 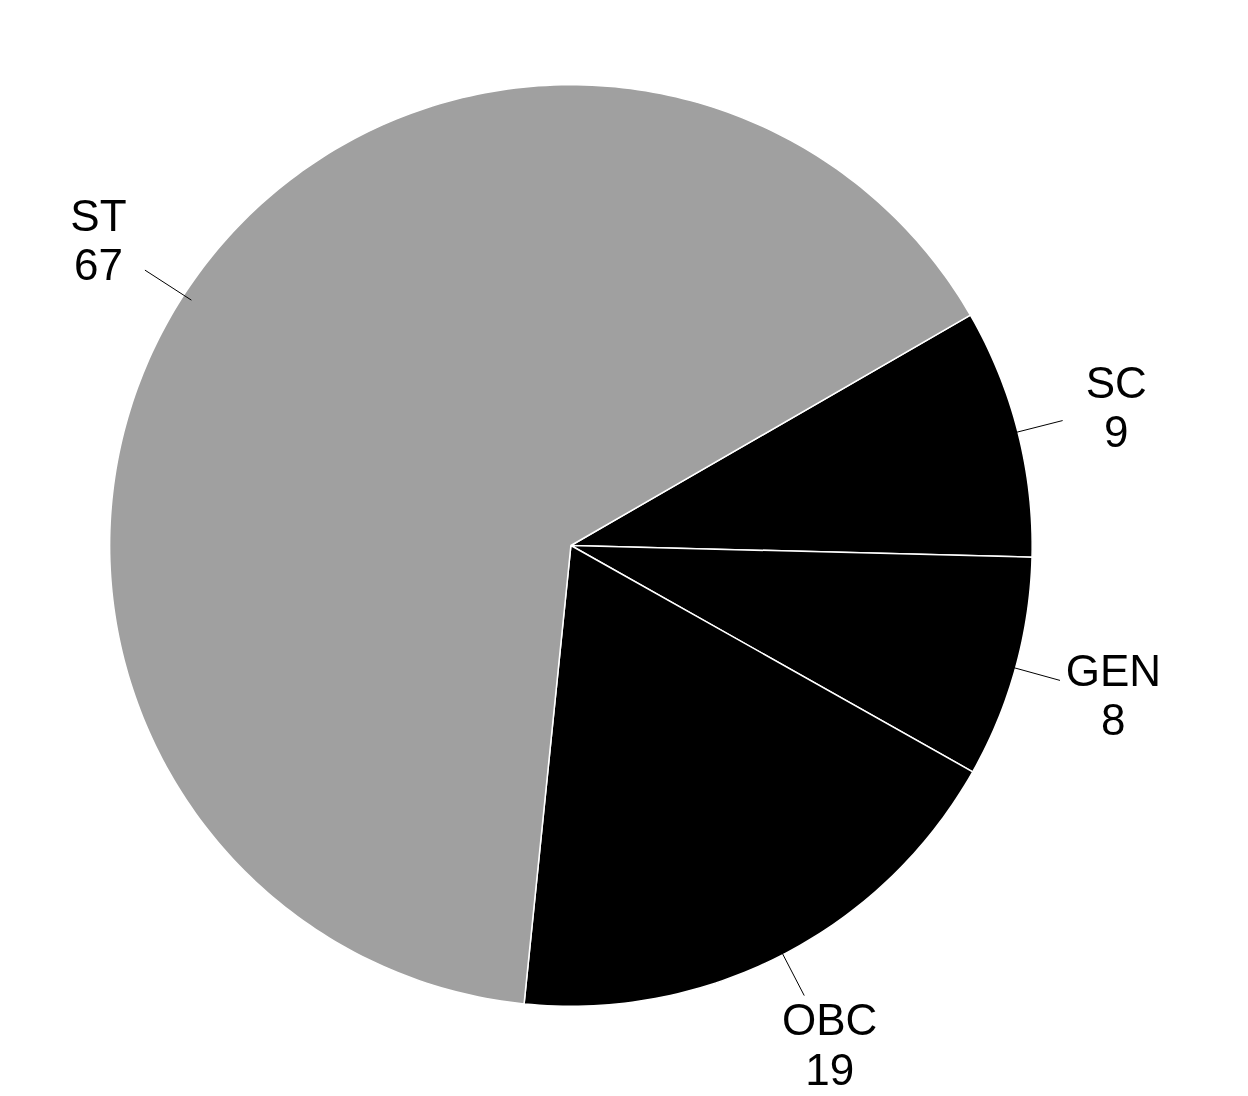 What do you see at coordinates (830, 1020) in the screenshot?
I see `slice-label: OBC` at bounding box center [830, 1020].